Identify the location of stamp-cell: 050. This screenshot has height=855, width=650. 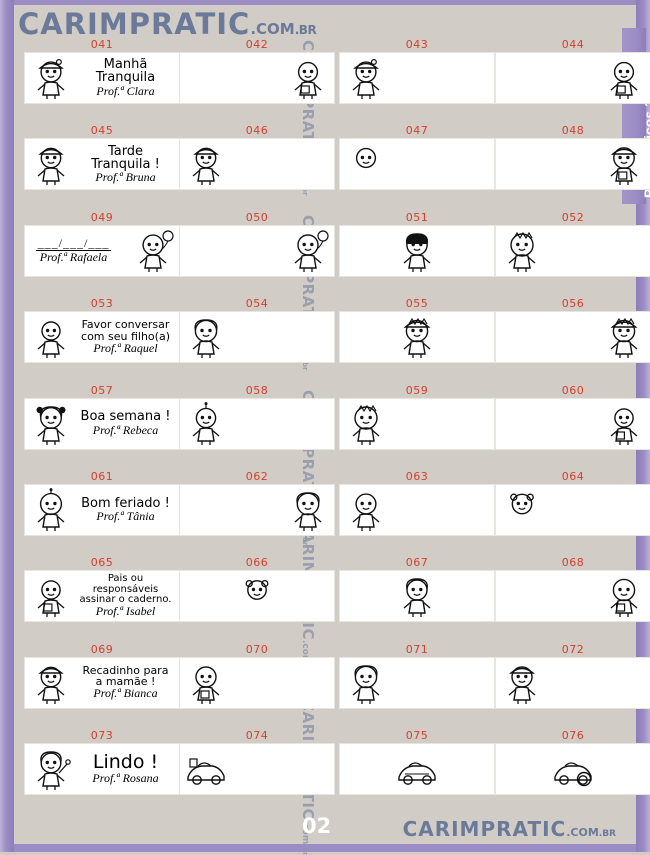
(257, 253).